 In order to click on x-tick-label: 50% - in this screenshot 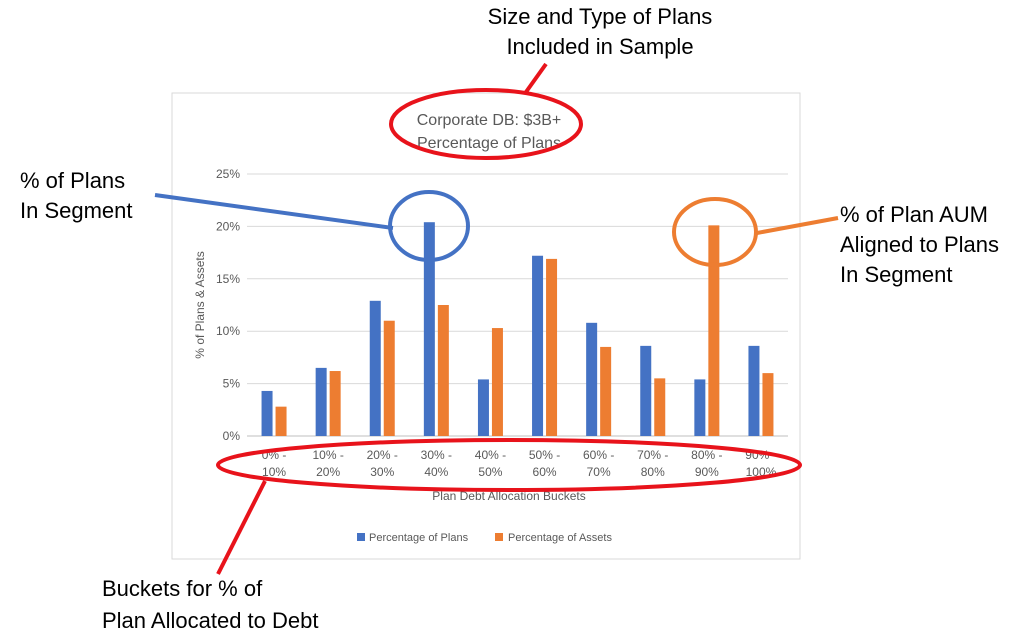, I will do `click(544, 455)`.